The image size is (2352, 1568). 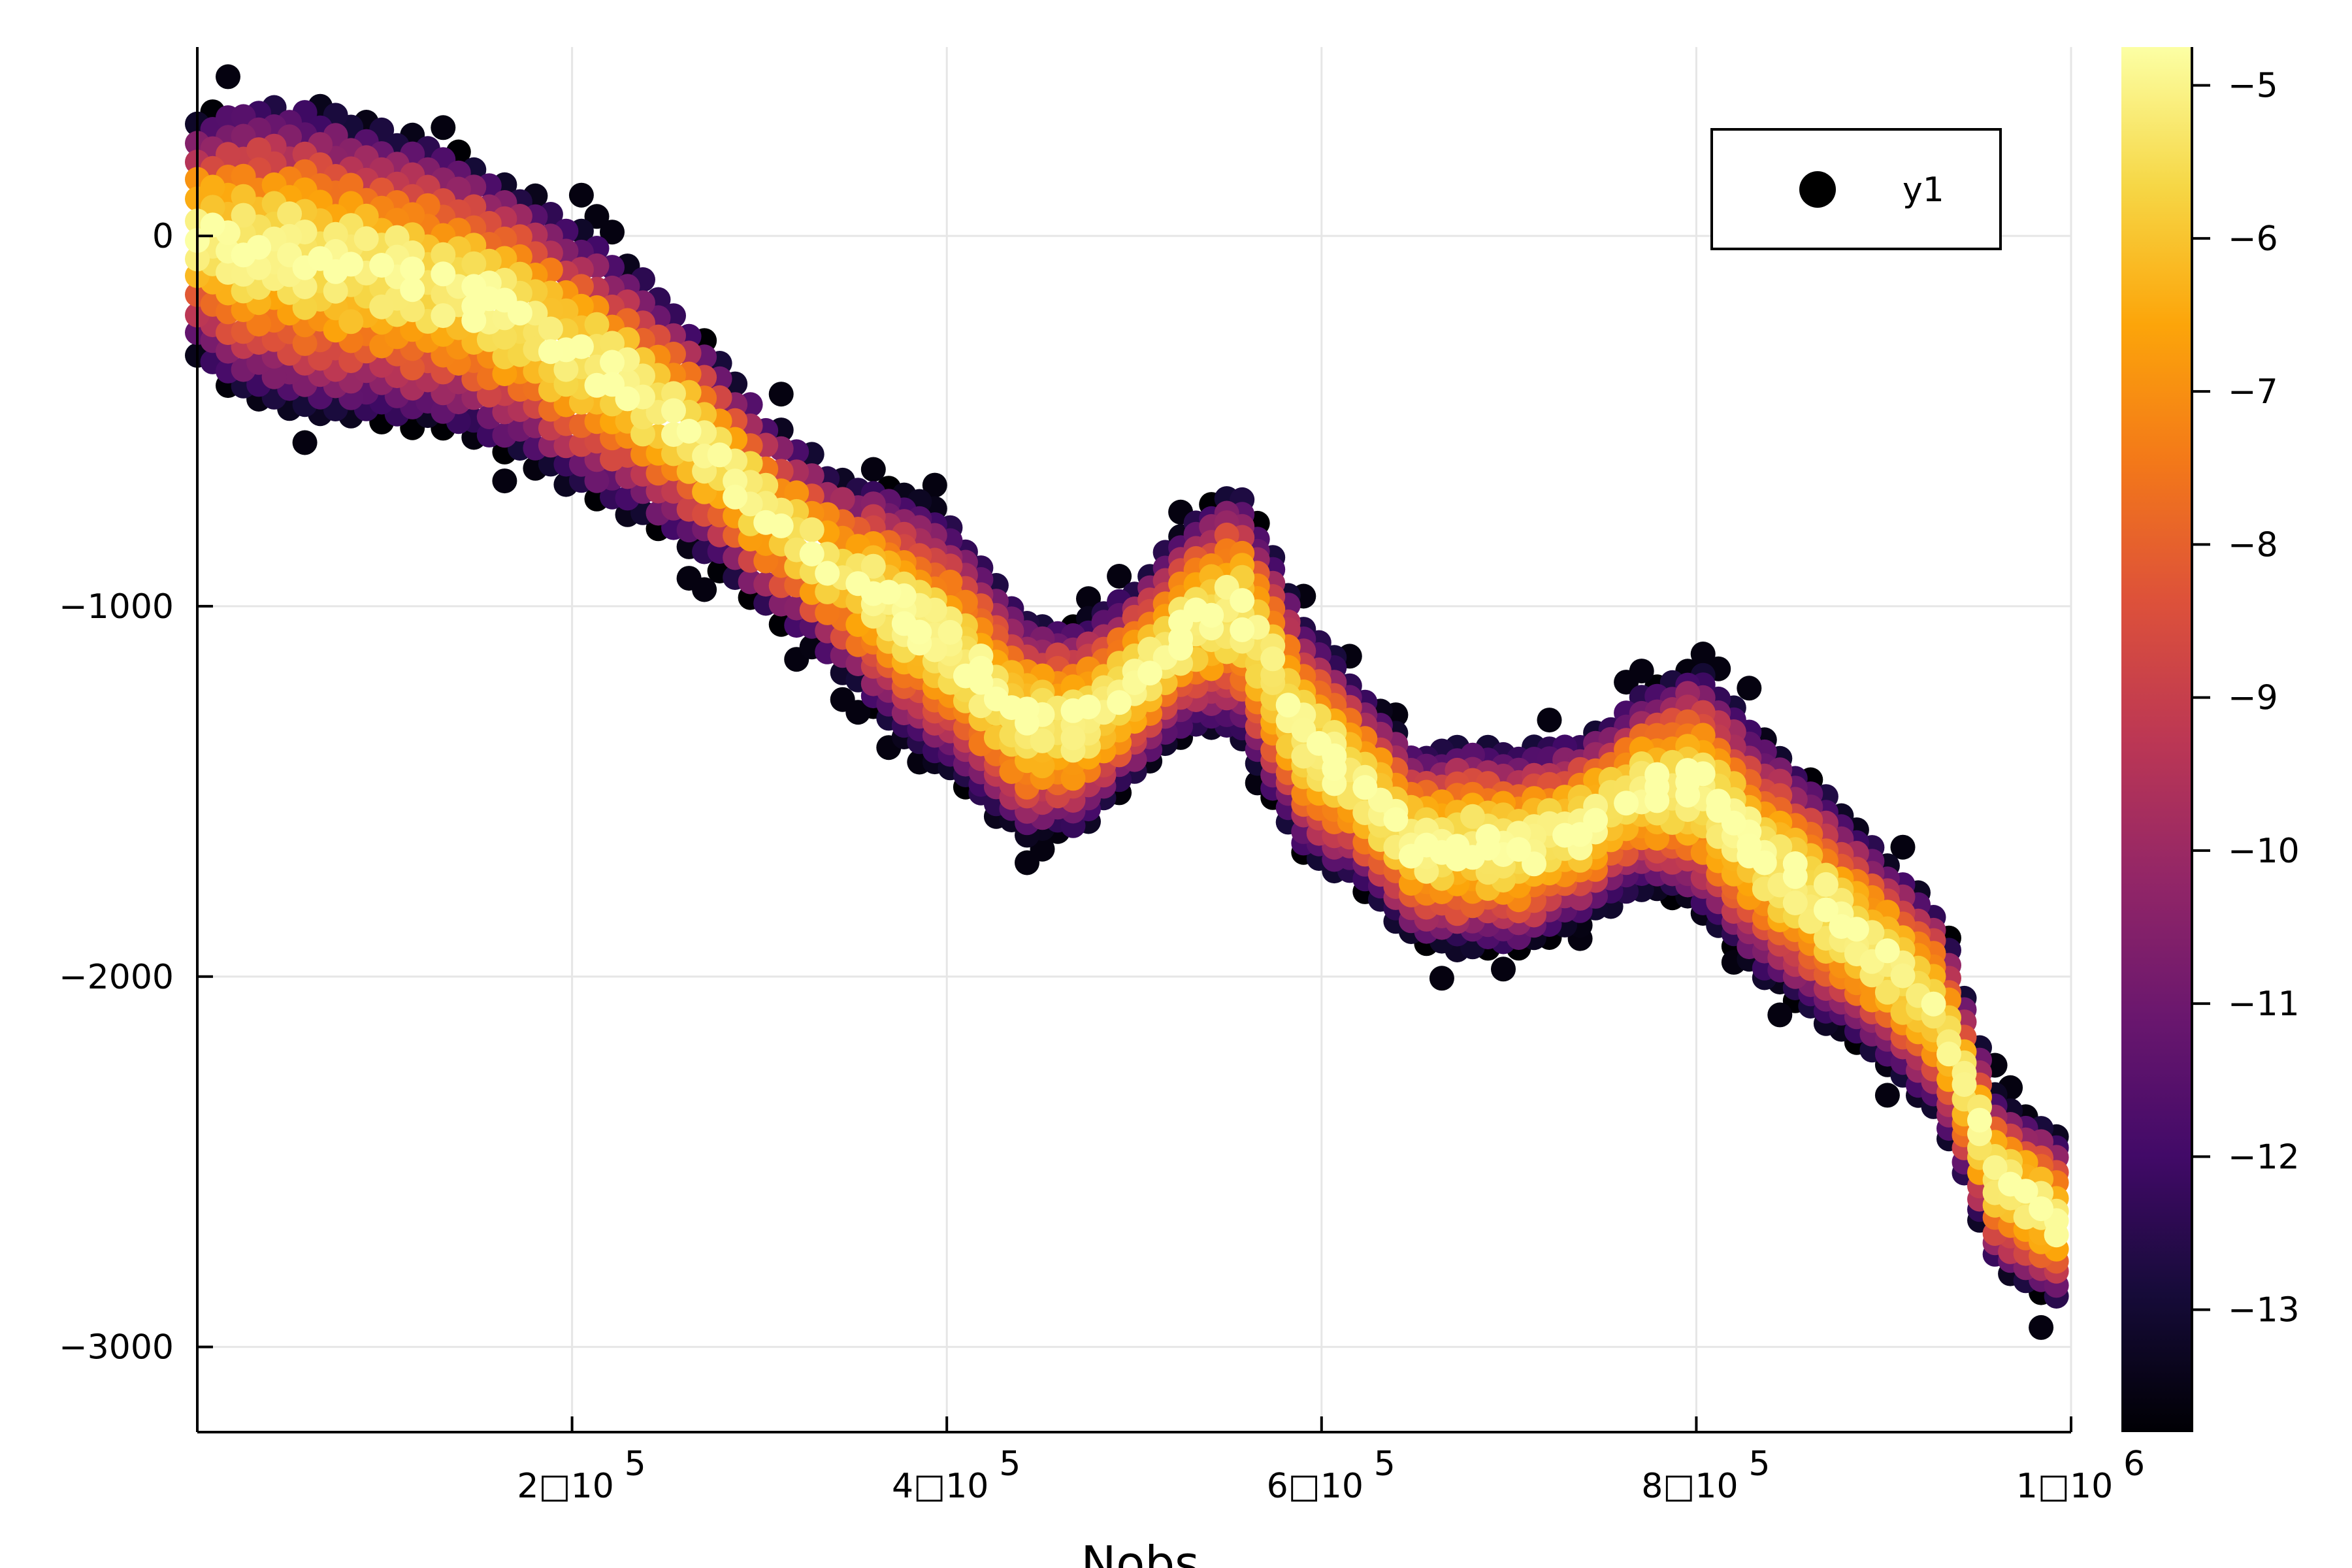 I want to click on x-tick-label: 1□10, so click(x=2064, y=1486).